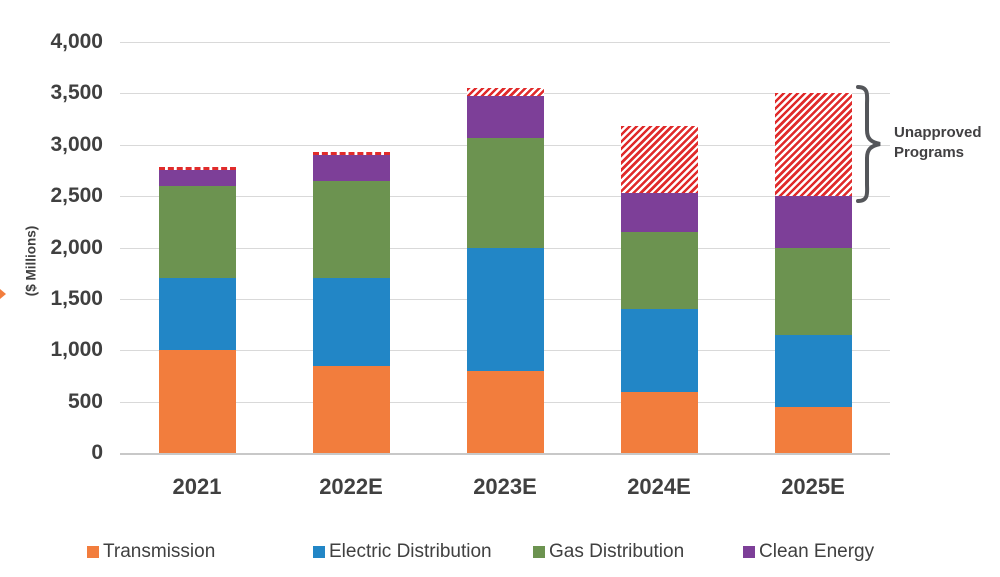  I want to click on x-axis-label-2023e: 2023E, so click(505, 486).